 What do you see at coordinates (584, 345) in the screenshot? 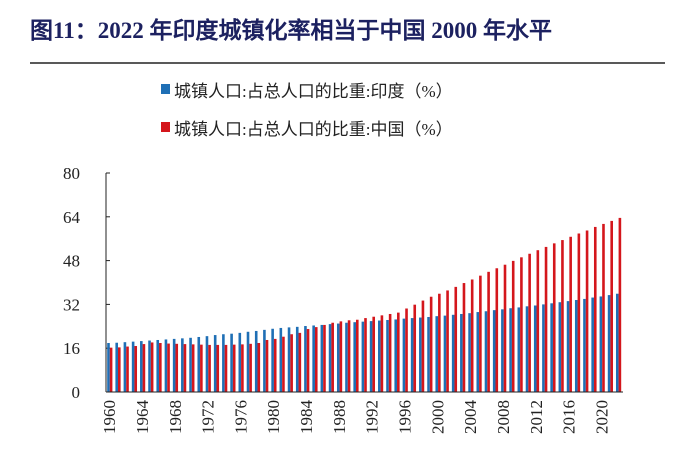
I see `bar-india-2018` at bounding box center [584, 345].